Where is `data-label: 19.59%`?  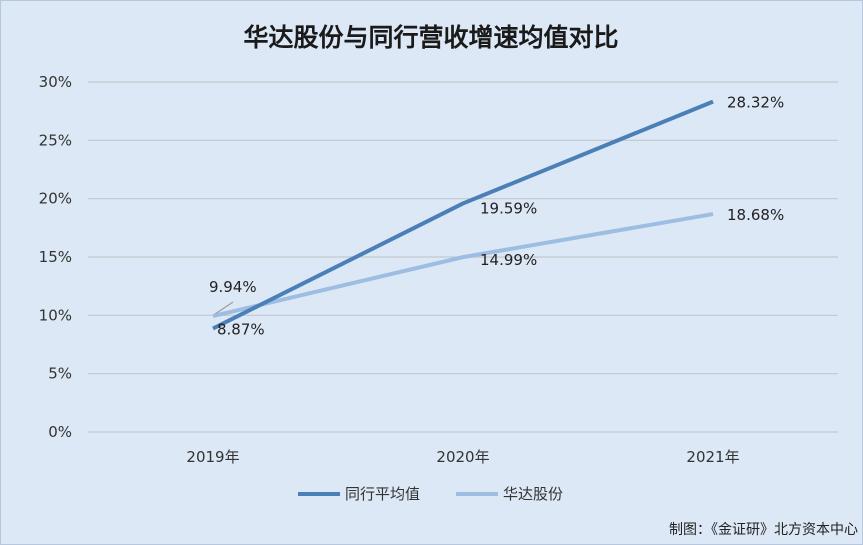
data-label: 19.59% is located at coordinates (508, 208).